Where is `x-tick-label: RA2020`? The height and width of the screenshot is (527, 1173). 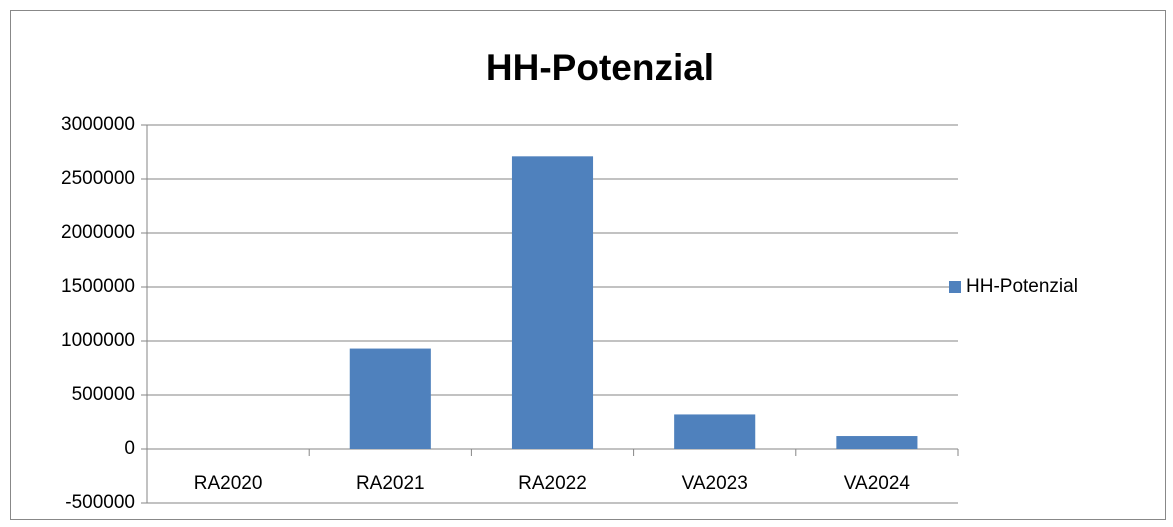 x-tick-label: RA2020 is located at coordinates (228, 483).